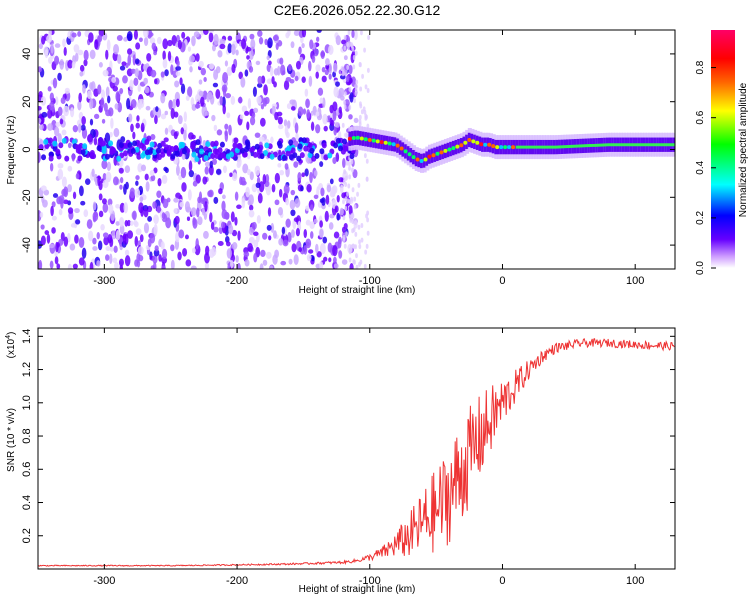 The image size is (750, 600). What do you see at coordinates (11, 345) in the screenshot?
I see `snr-exponent-label: (x104)` at bounding box center [11, 345].